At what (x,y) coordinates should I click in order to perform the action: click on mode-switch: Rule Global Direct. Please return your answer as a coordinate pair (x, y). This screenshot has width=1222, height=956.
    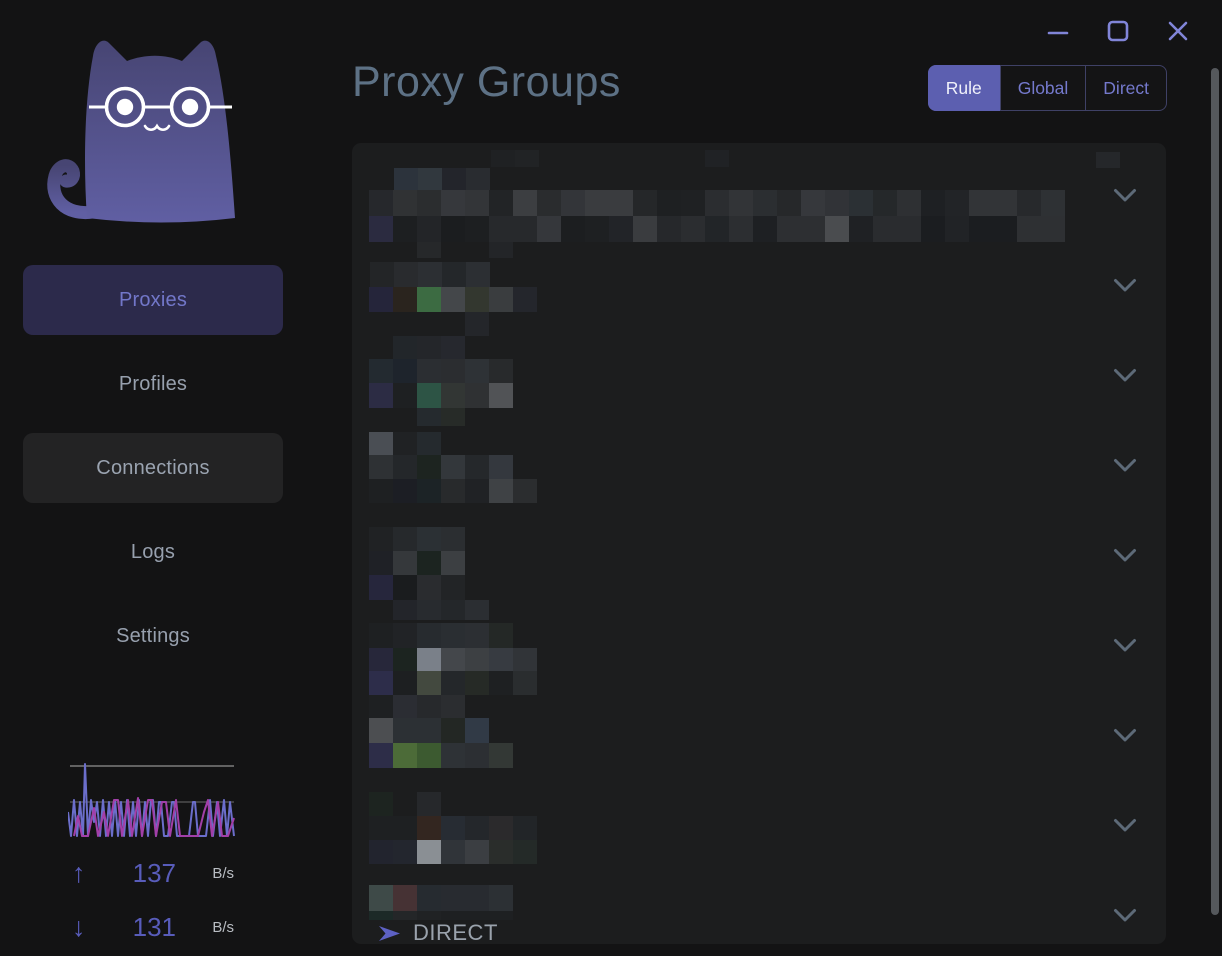
    Looking at the image, I should click on (1047, 88).